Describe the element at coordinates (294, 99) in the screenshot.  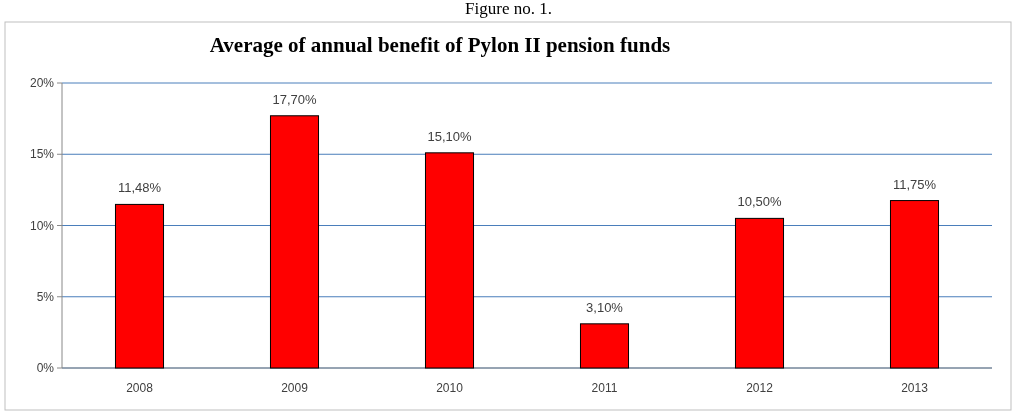
I see `data-label: 17,70%` at that location.